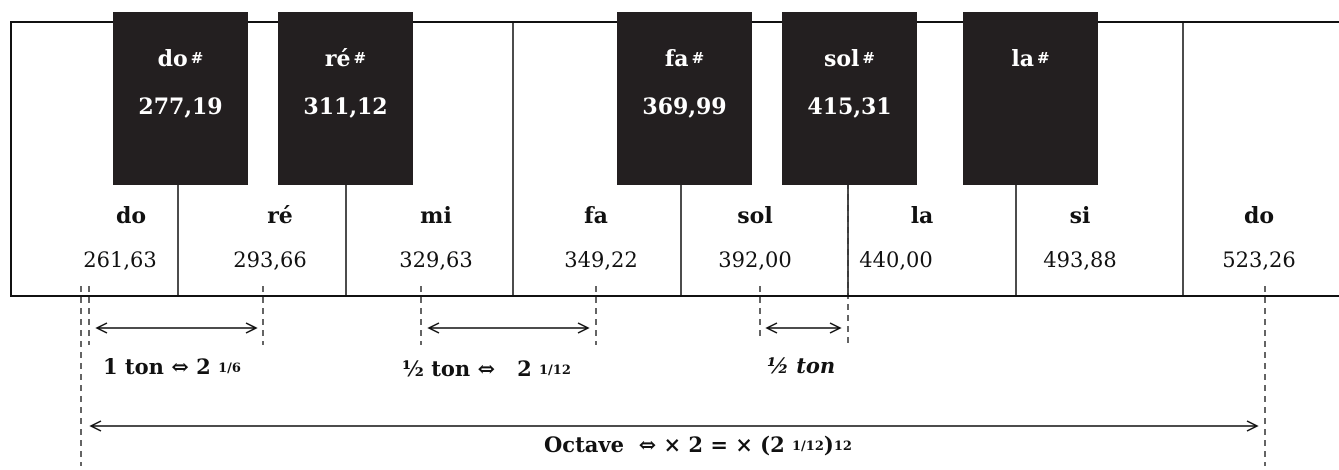 Image resolution: width=1339 pixels, height=470 pixels. What do you see at coordinates (1080, 260) in the screenshot?
I see `white-key-freq: 493,88` at bounding box center [1080, 260].